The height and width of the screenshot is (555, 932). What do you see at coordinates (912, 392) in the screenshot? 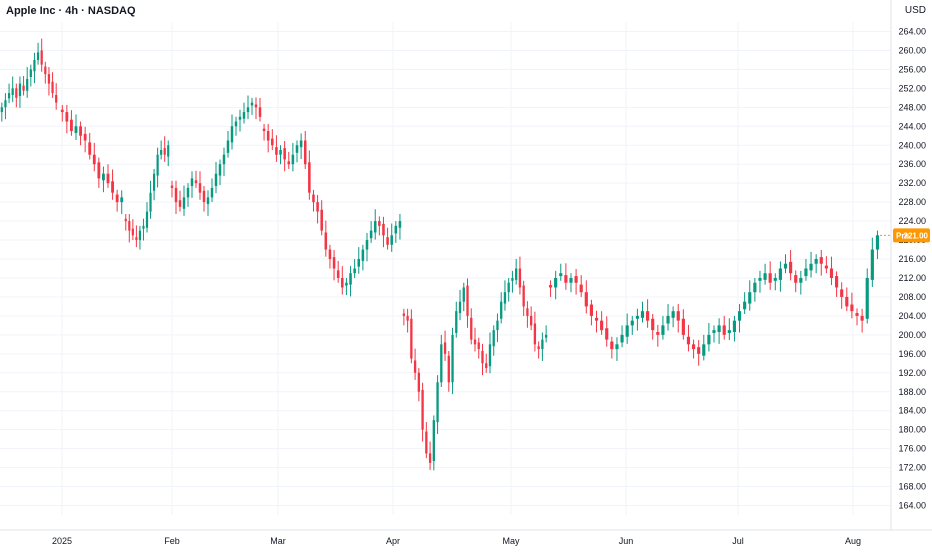
I see `y-tick-label: 188.00` at bounding box center [912, 392].